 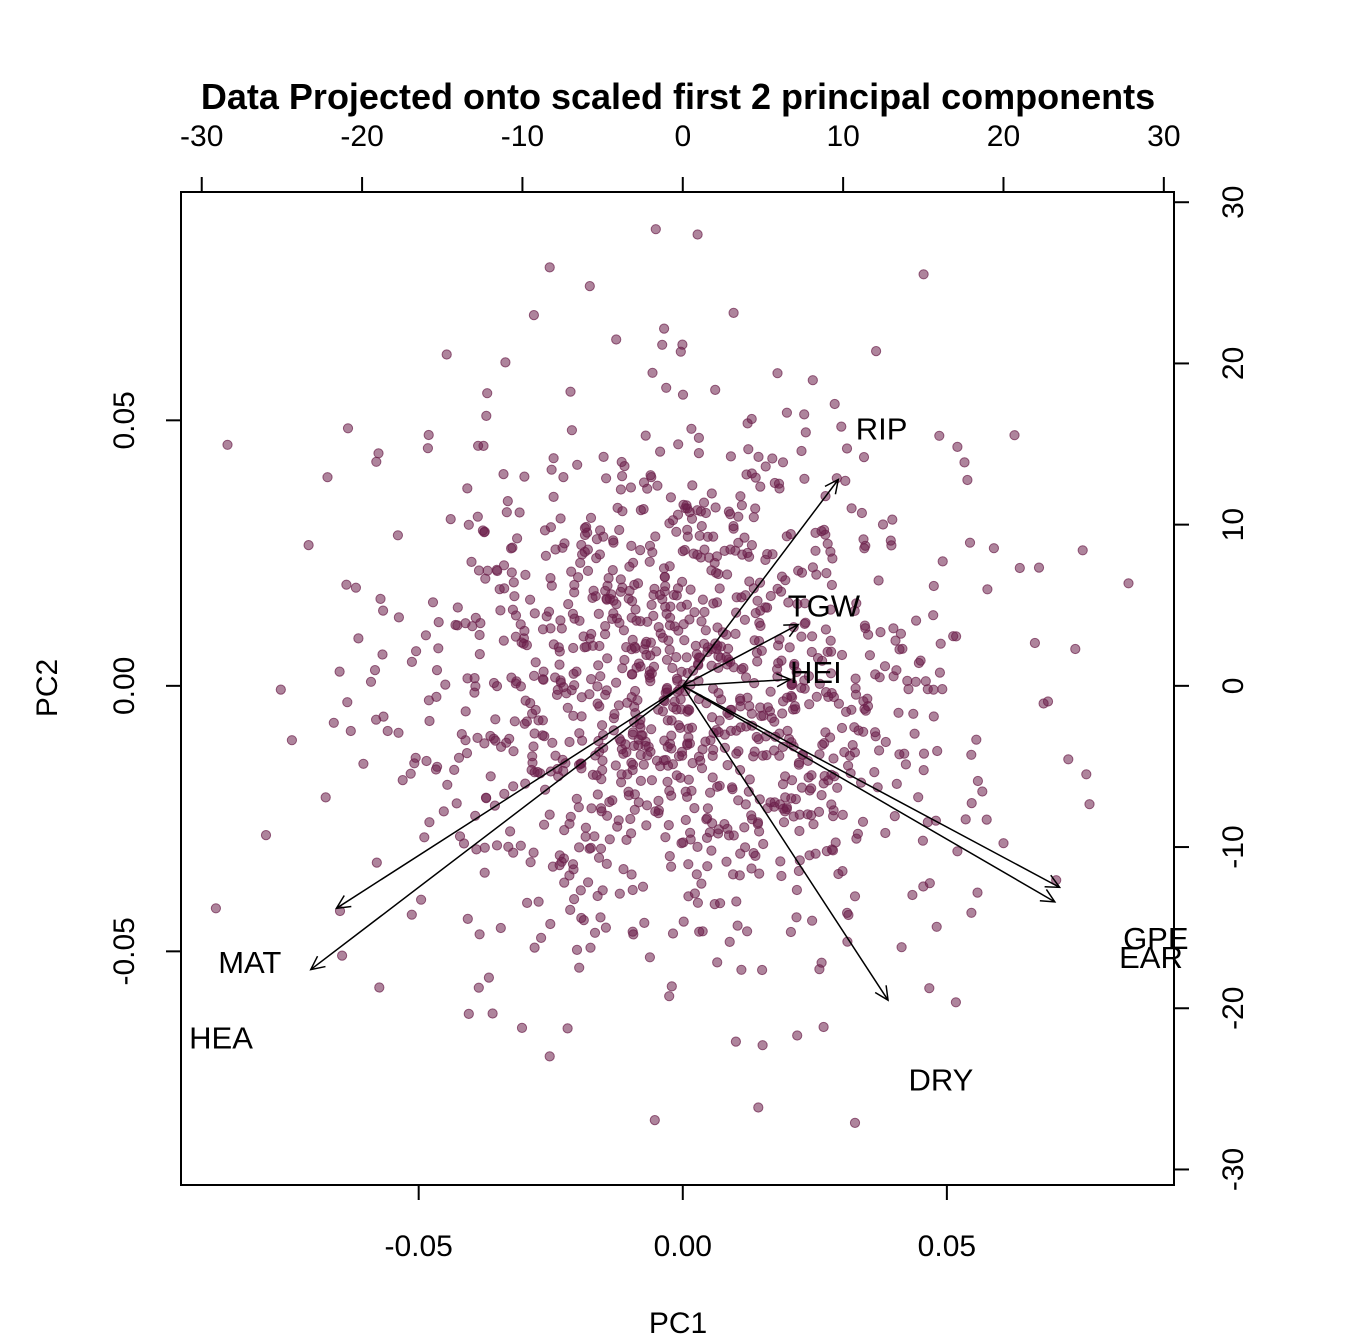 I want to click on loading-arrow-ear, so click(x=869, y=794).